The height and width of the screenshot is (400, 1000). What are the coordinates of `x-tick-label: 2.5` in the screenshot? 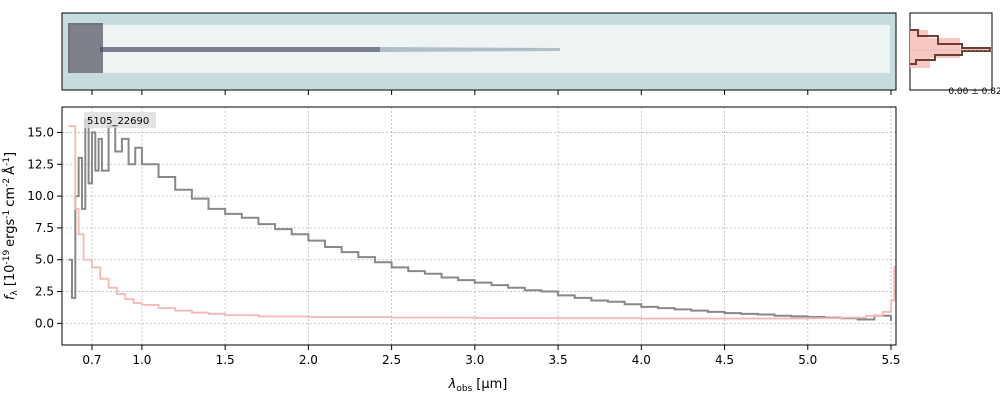 It's located at (391, 360).